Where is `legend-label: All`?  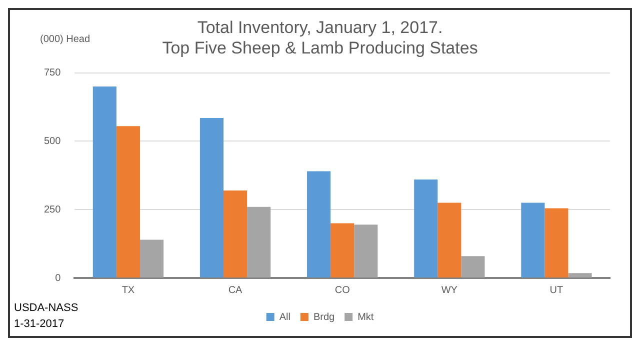
legend-label: All is located at coordinates (284, 317).